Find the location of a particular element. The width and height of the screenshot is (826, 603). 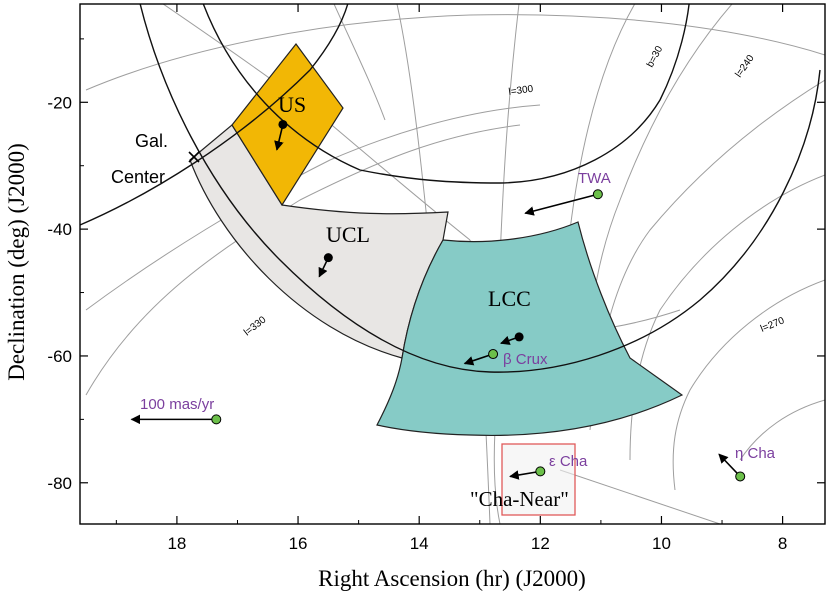

galactic-center-marker is located at coordinates (194, 157).